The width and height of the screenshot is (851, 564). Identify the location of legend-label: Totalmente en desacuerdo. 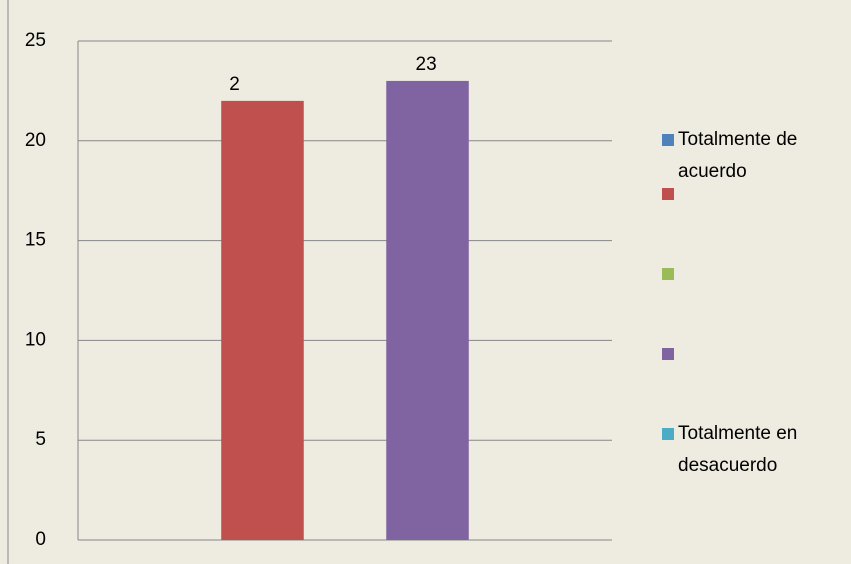
(740, 449).